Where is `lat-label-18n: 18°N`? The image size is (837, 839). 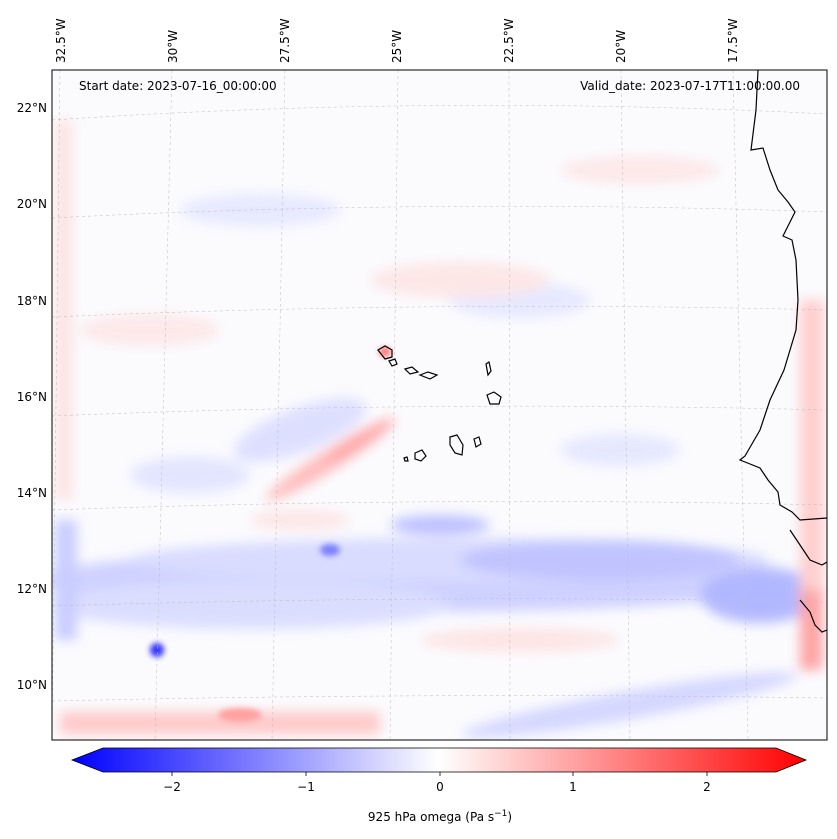
lat-label-18n: 18°N is located at coordinates (32, 301).